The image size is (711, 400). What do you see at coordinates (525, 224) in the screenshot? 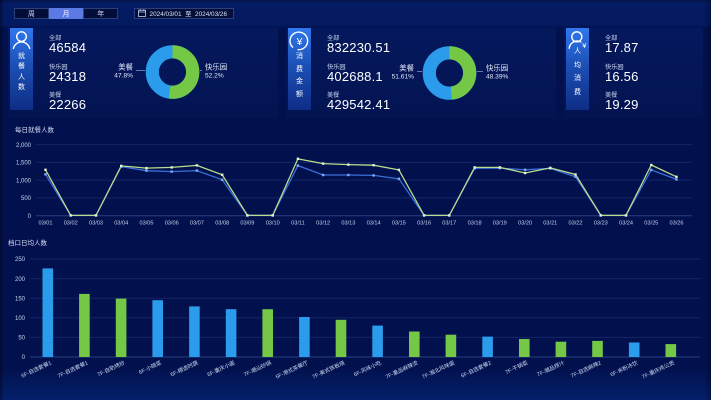
I see `svg-text: 03/20` at bounding box center [525, 224].